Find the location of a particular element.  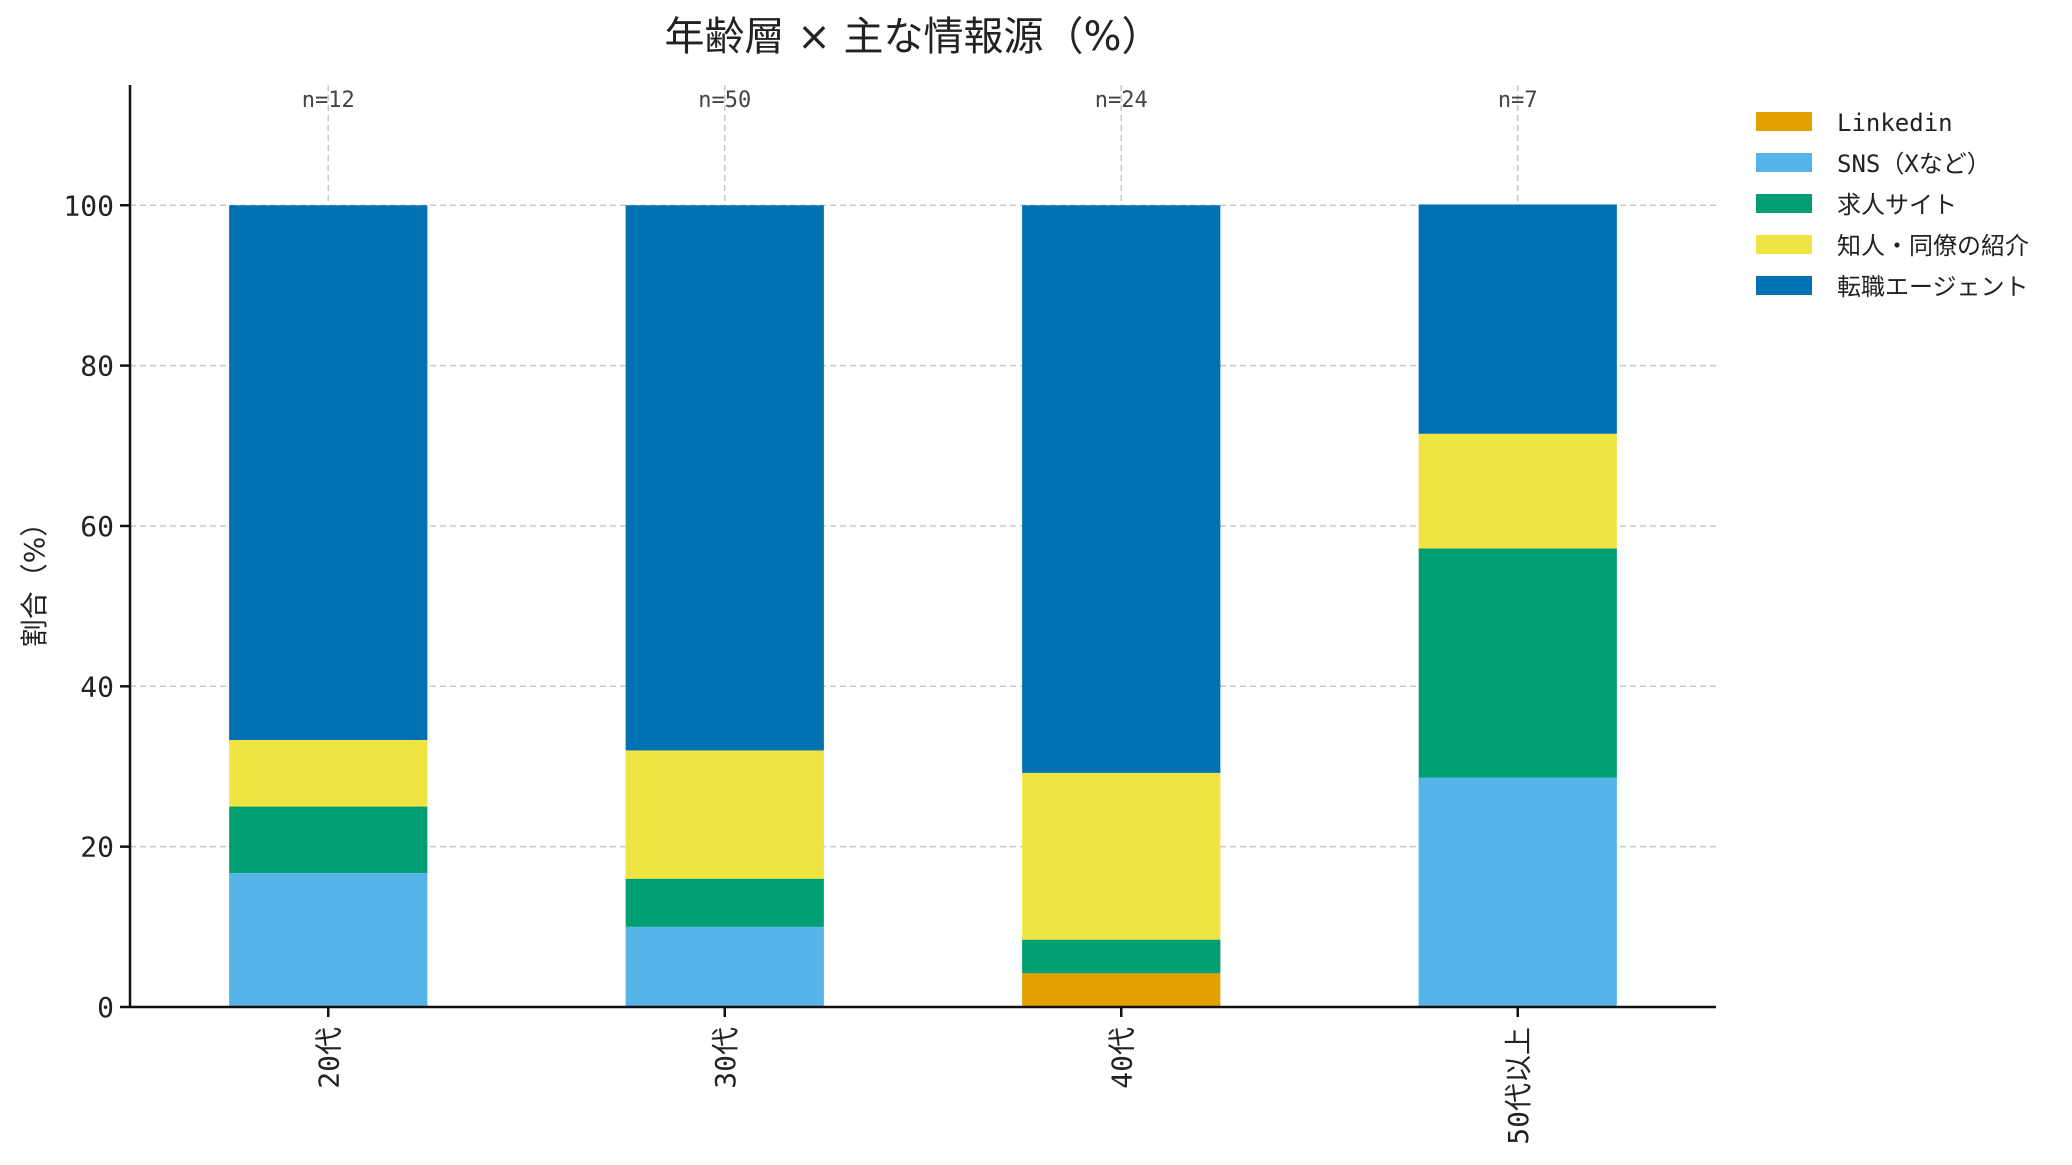

legend-item: 転職エージェント is located at coordinates (1892, 287).